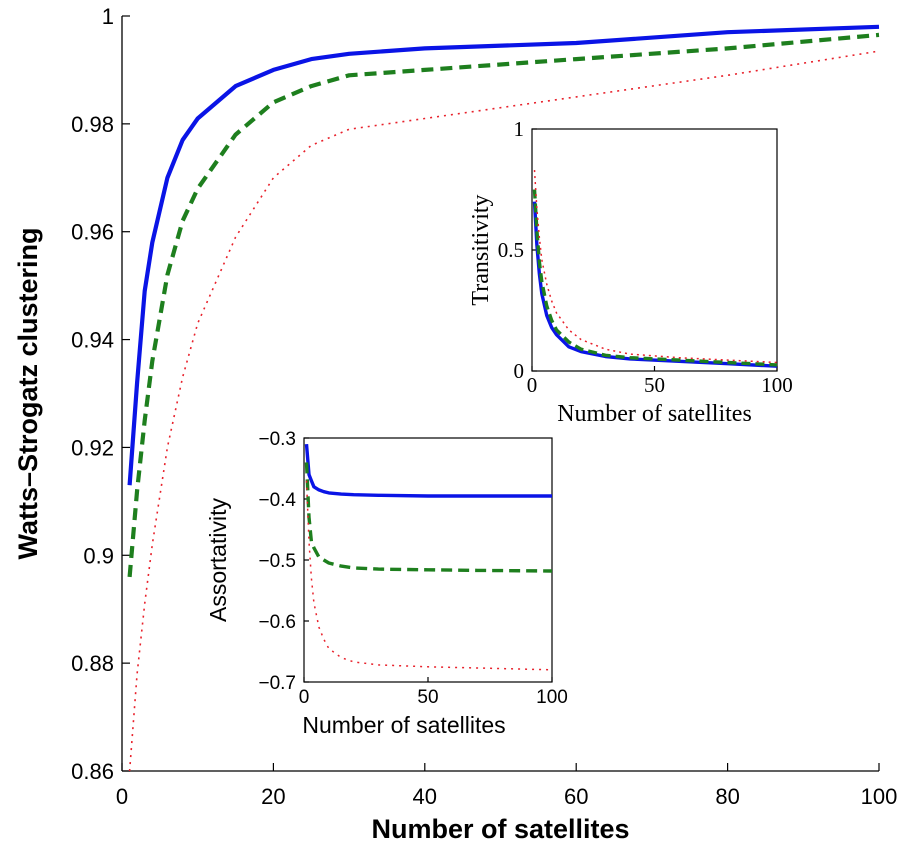 This screenshot has width=909, height=852. I want to click on inset-assortativity-series-dashed-line, so click(428, 517).